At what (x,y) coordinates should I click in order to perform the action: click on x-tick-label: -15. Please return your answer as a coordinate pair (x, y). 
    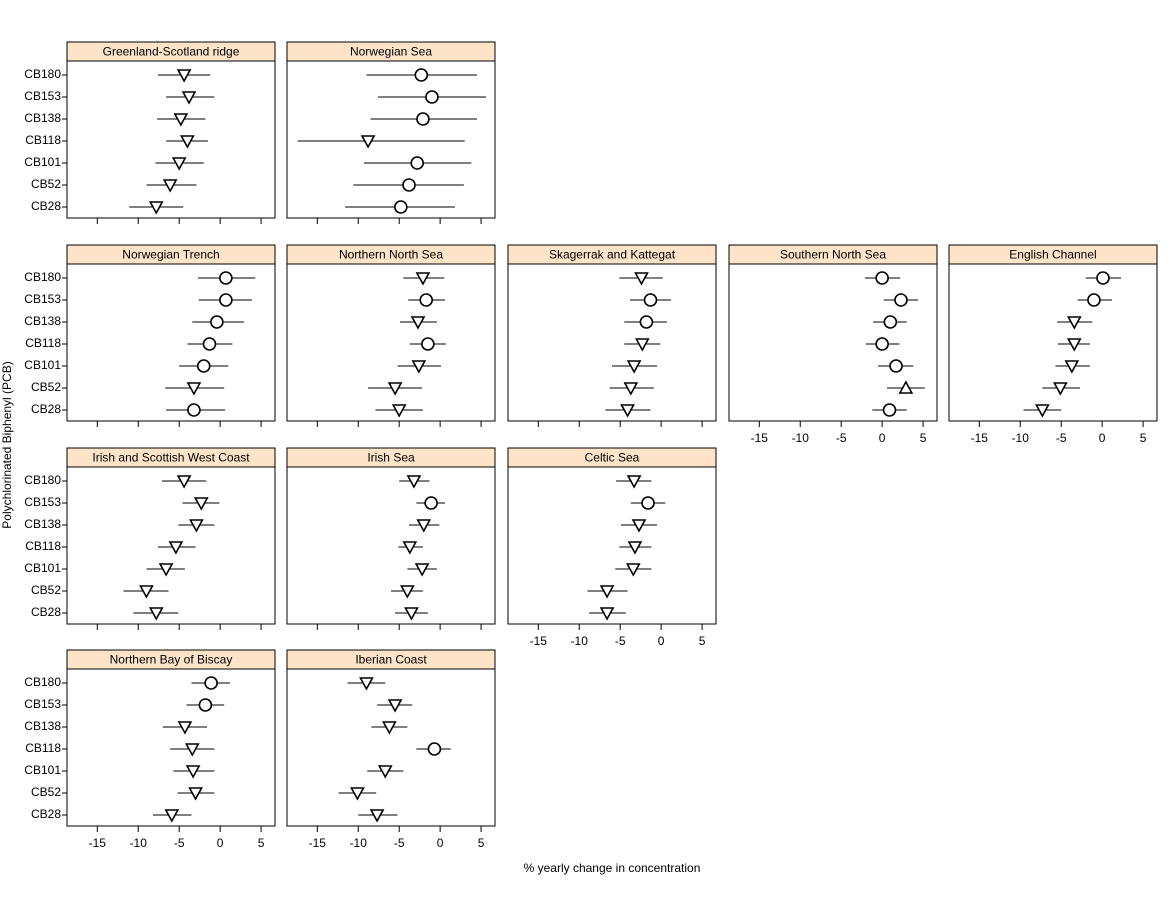
    Looking at the image, I should click on (539, 641).